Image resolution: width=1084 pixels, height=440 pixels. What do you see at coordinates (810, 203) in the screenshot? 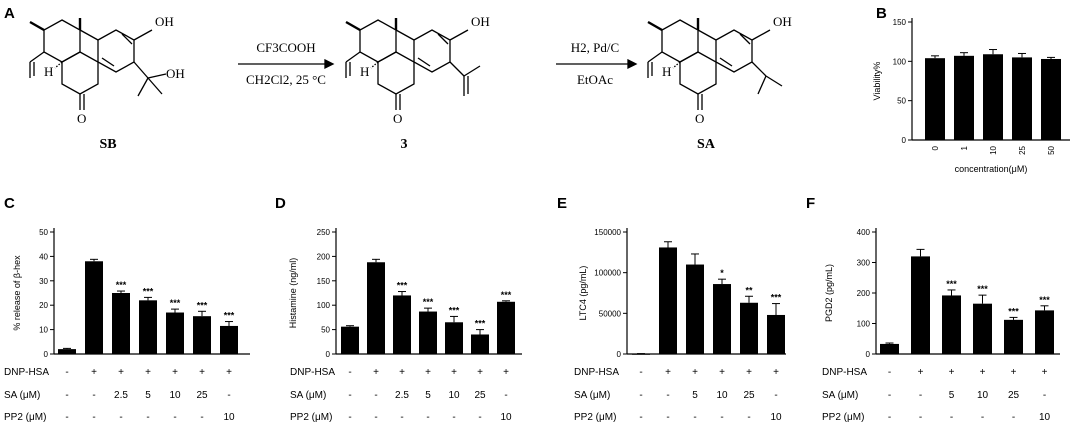
I see `panel-label-f: F` at bounding box center [810, 203].